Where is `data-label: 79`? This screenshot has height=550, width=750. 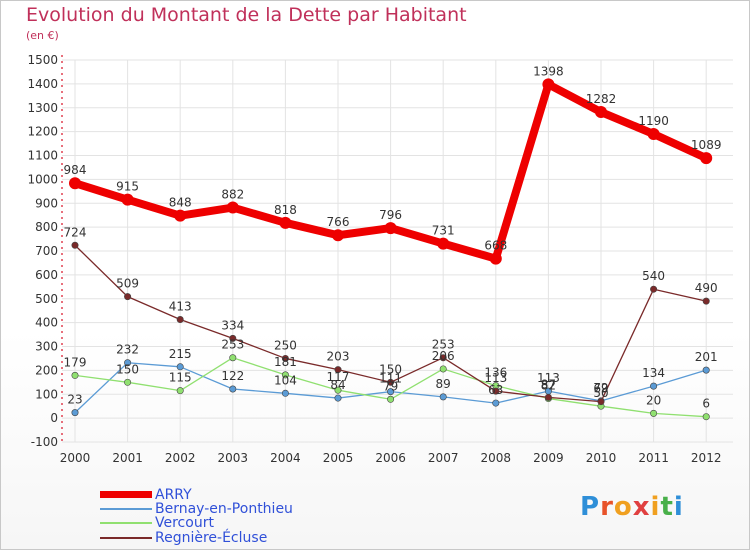
data-label: 79 is located at coordinates (390, 386).